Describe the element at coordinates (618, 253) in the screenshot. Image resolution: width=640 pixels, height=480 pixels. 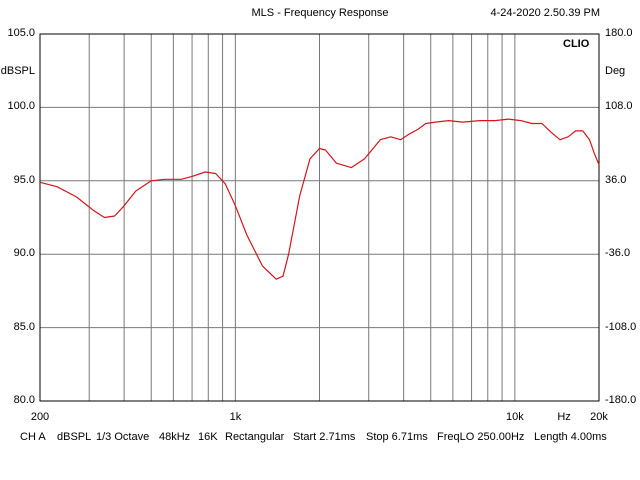
I see `y2-tick-label: -36.0` at that location.